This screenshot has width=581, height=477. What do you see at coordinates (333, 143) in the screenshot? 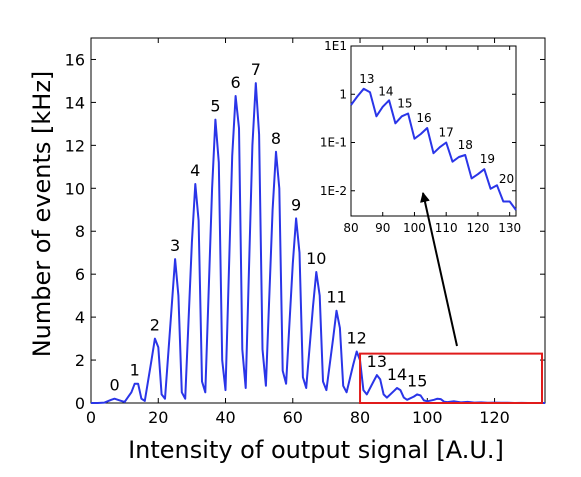
I see `inset-y-tick-label: 1E-1` at bounding box center [333, 143].